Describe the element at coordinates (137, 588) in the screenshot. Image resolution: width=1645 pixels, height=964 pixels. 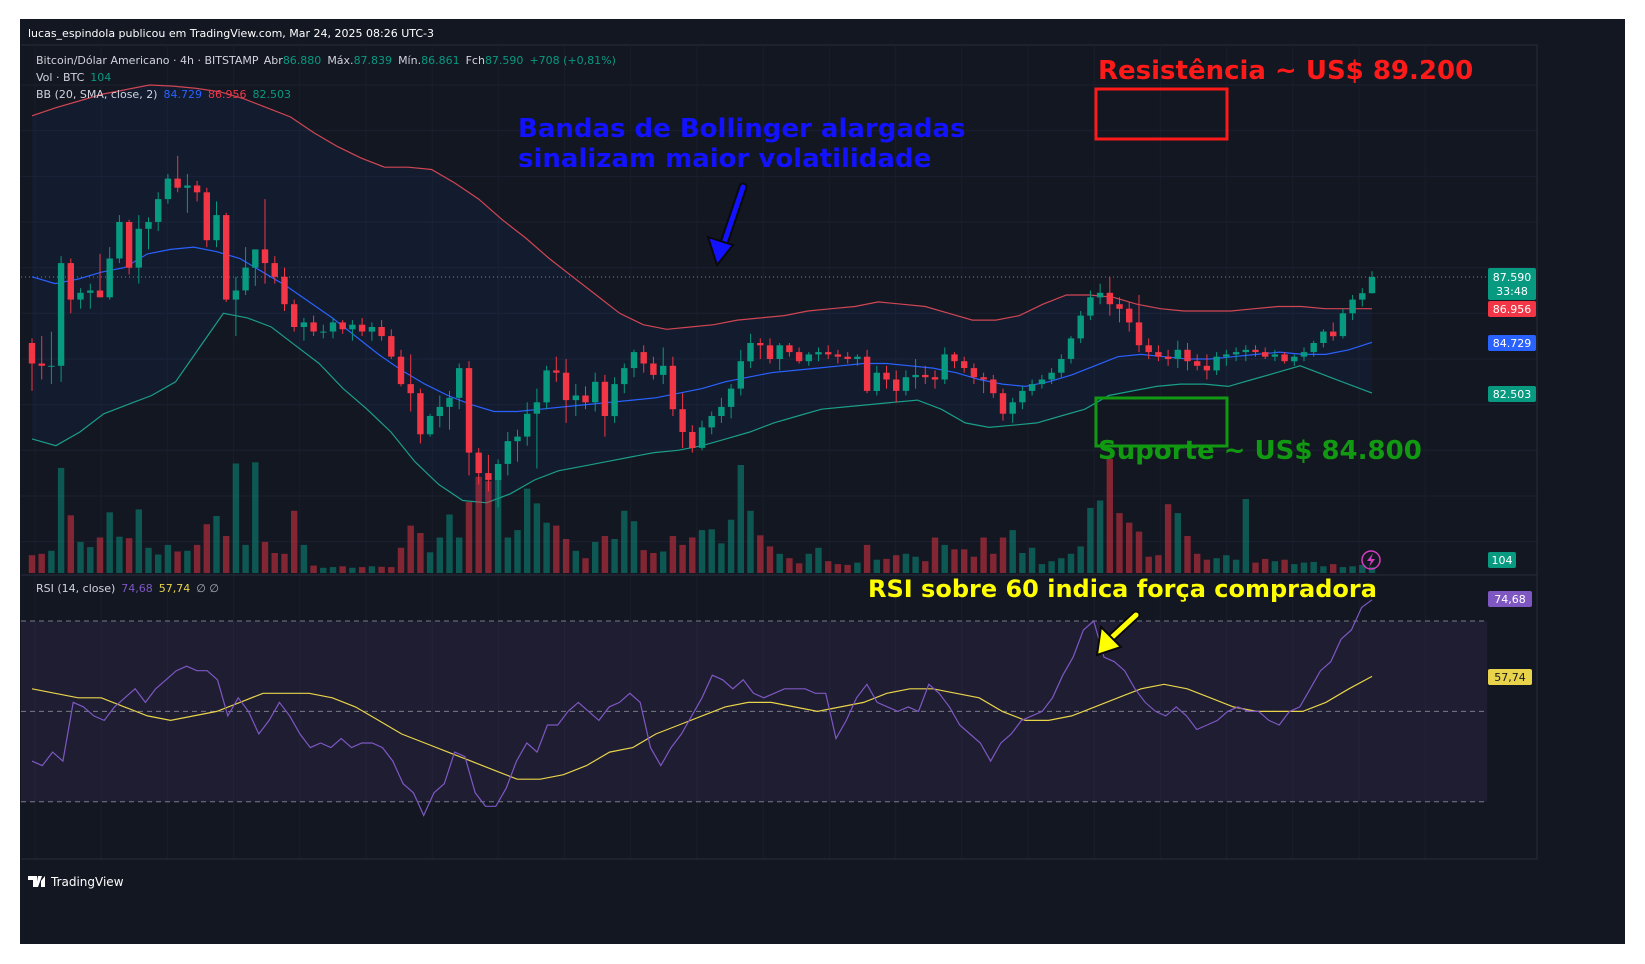
I see `rsi-value: 74,68` at that location.